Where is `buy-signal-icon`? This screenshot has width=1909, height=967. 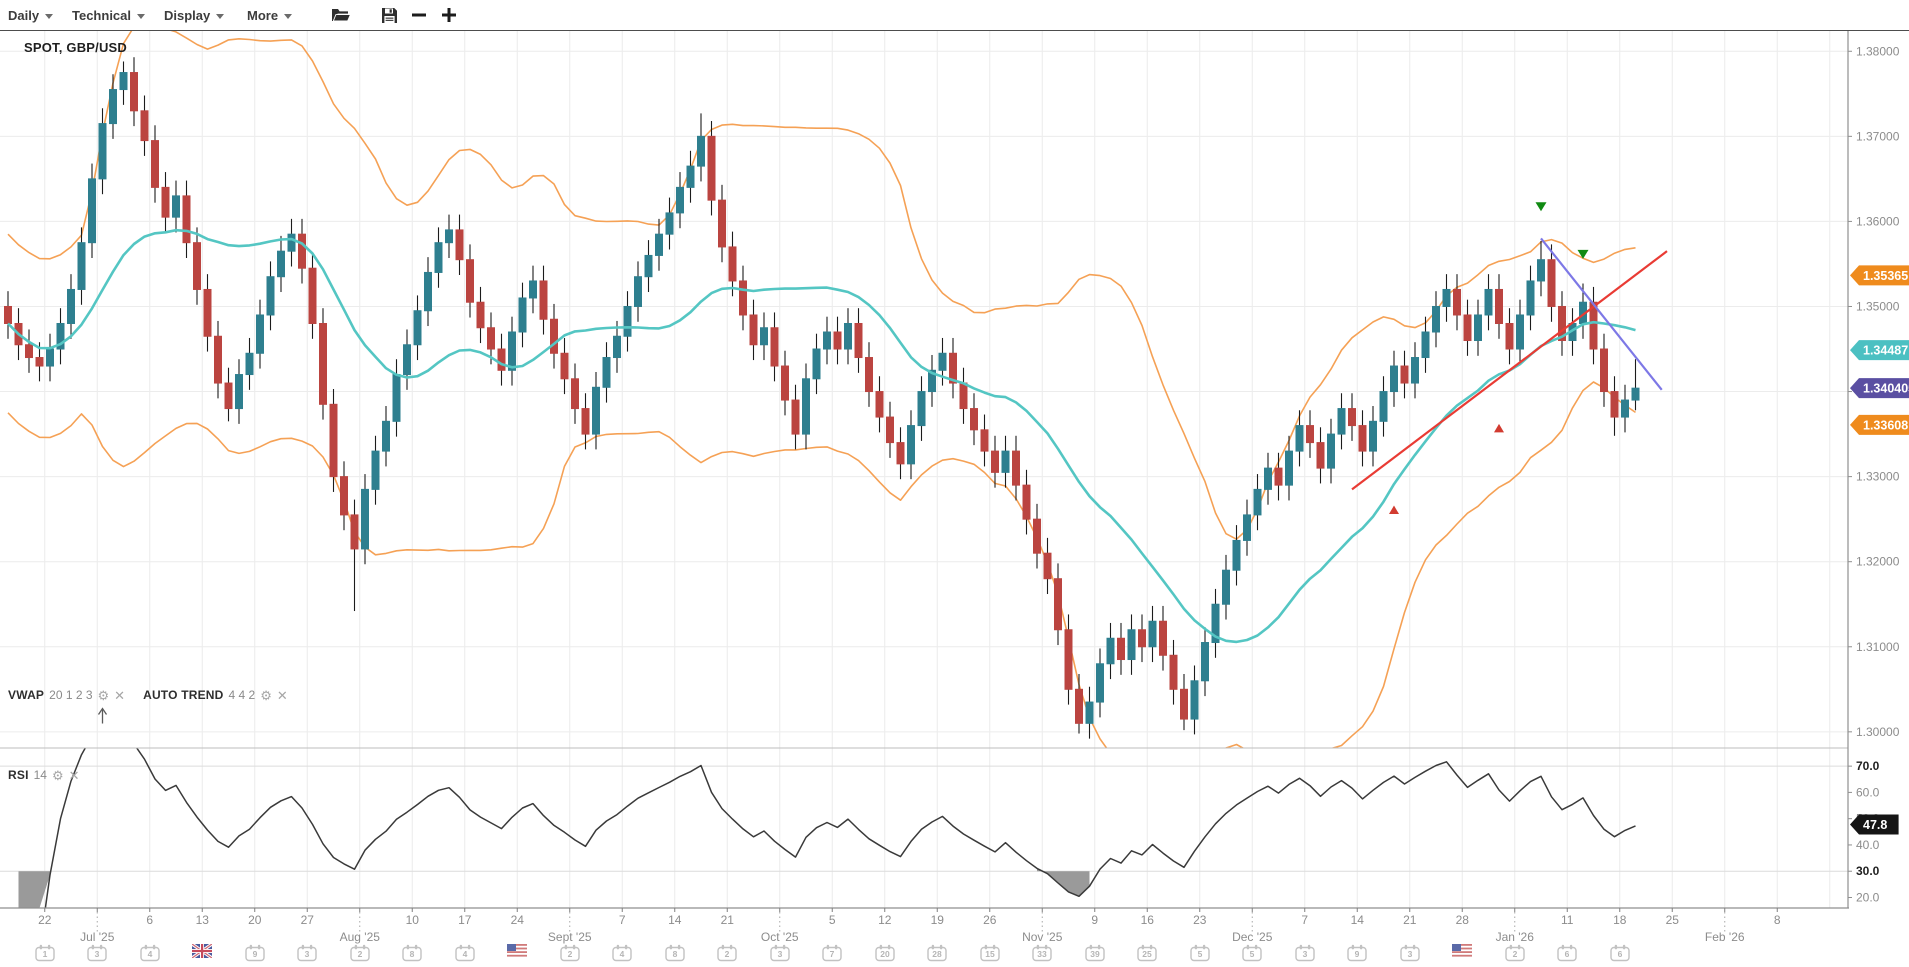 buy-signal-icon is located at coordinates (1394, 510).